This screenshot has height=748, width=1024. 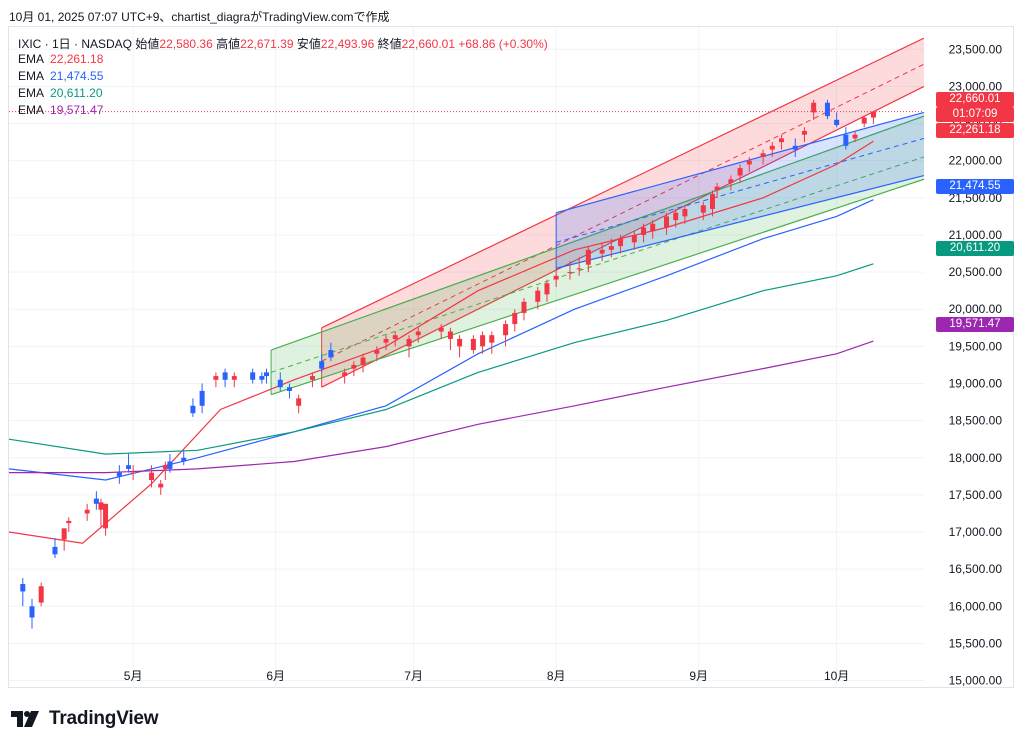 What do you see at coordinates (503, 44) in the screenshot?
I see `change-value: +68.86 (+0.30%)` at bounding box center [503, 44].